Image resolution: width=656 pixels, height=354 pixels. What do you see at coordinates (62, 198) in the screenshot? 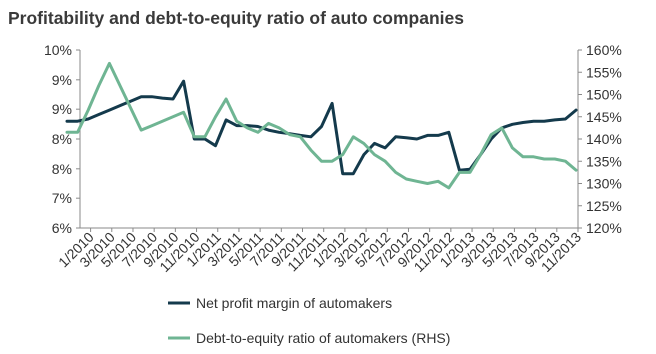
I see `y-left-tick-label: 7%` at bounding box center [62, 198].